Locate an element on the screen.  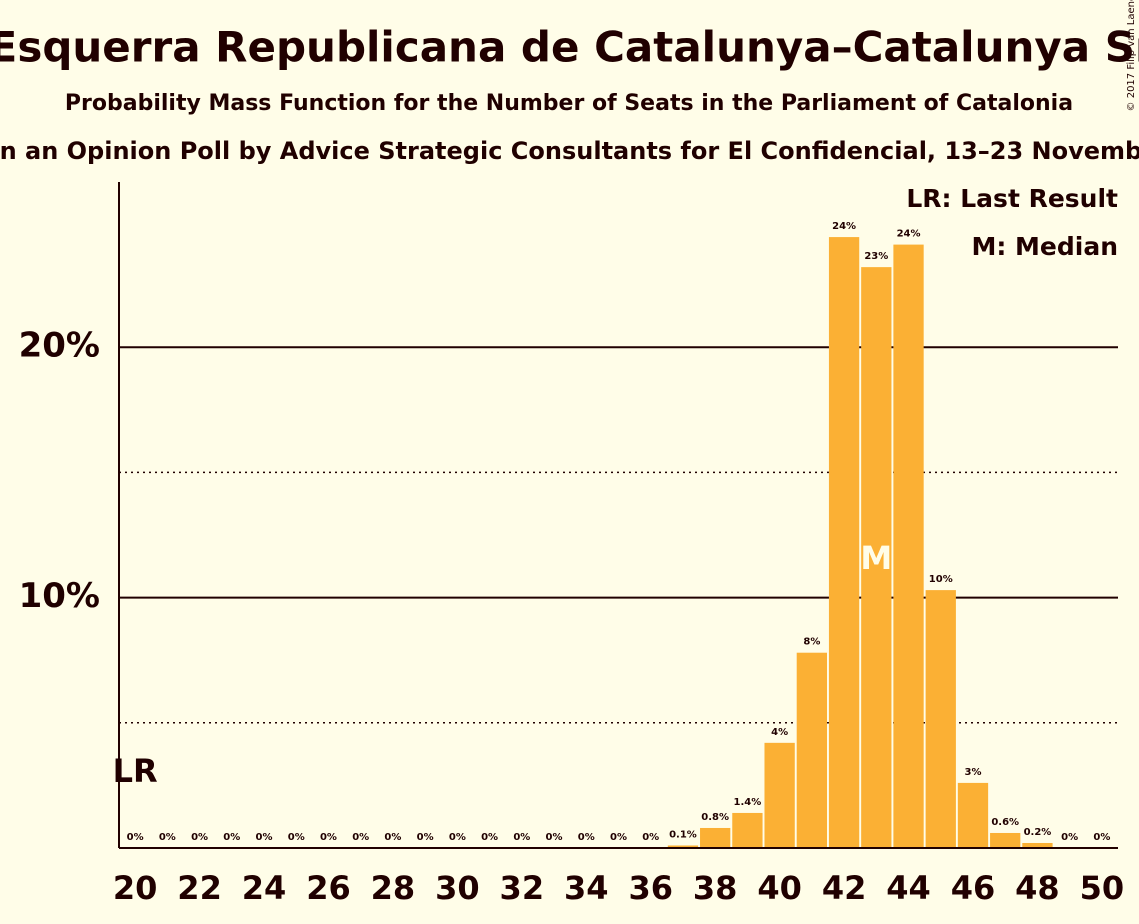
y-tick-label: 10% is located at coordinates (59, 596).